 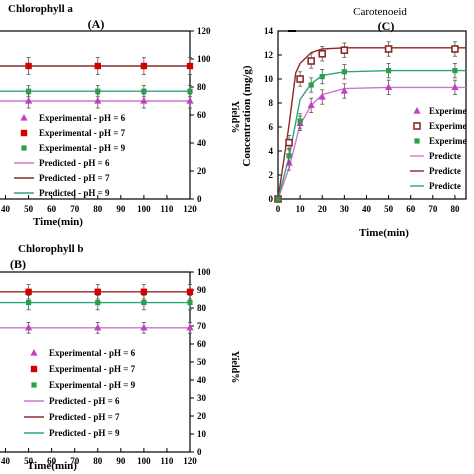 What do you see at coordinates (411, 209) in the screenshot?
I see `x-tick-label: 60` at bounding box center [411, 209].